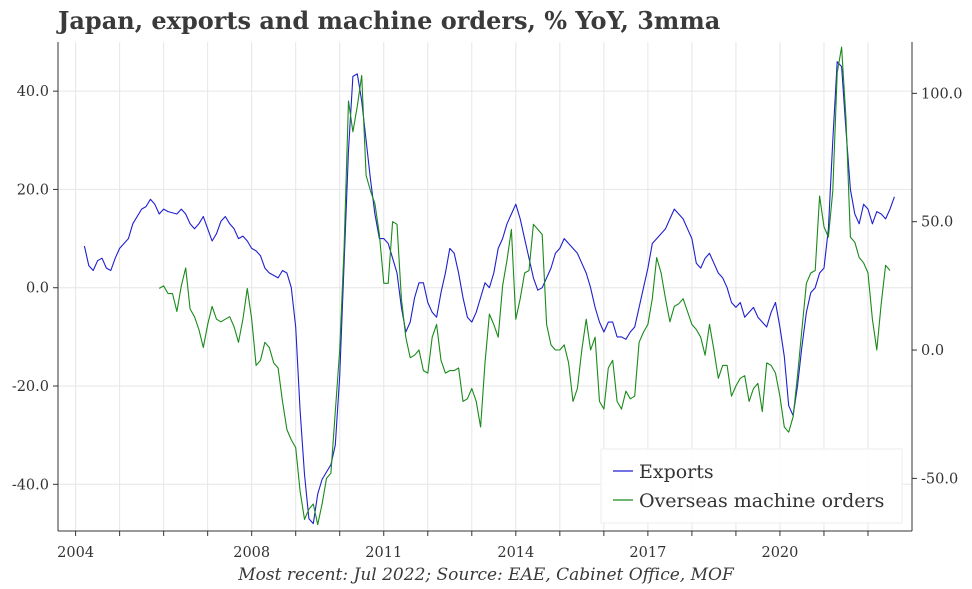 The height and width of the screenshot is (589, 972). I want to click on y-left-tick-label: -40.0, so click(30, 485).